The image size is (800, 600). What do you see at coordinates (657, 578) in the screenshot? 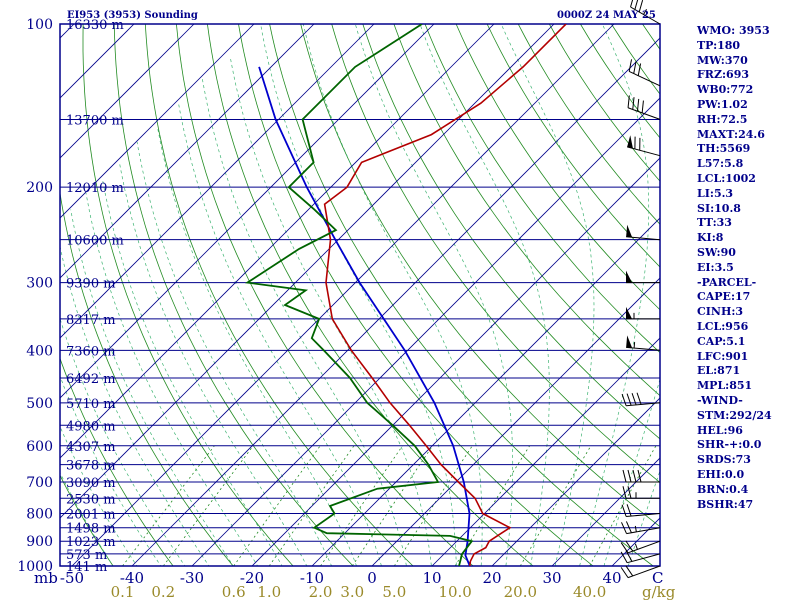
I see `temperature-axis-unit: C` at bounding box center [657, 578].